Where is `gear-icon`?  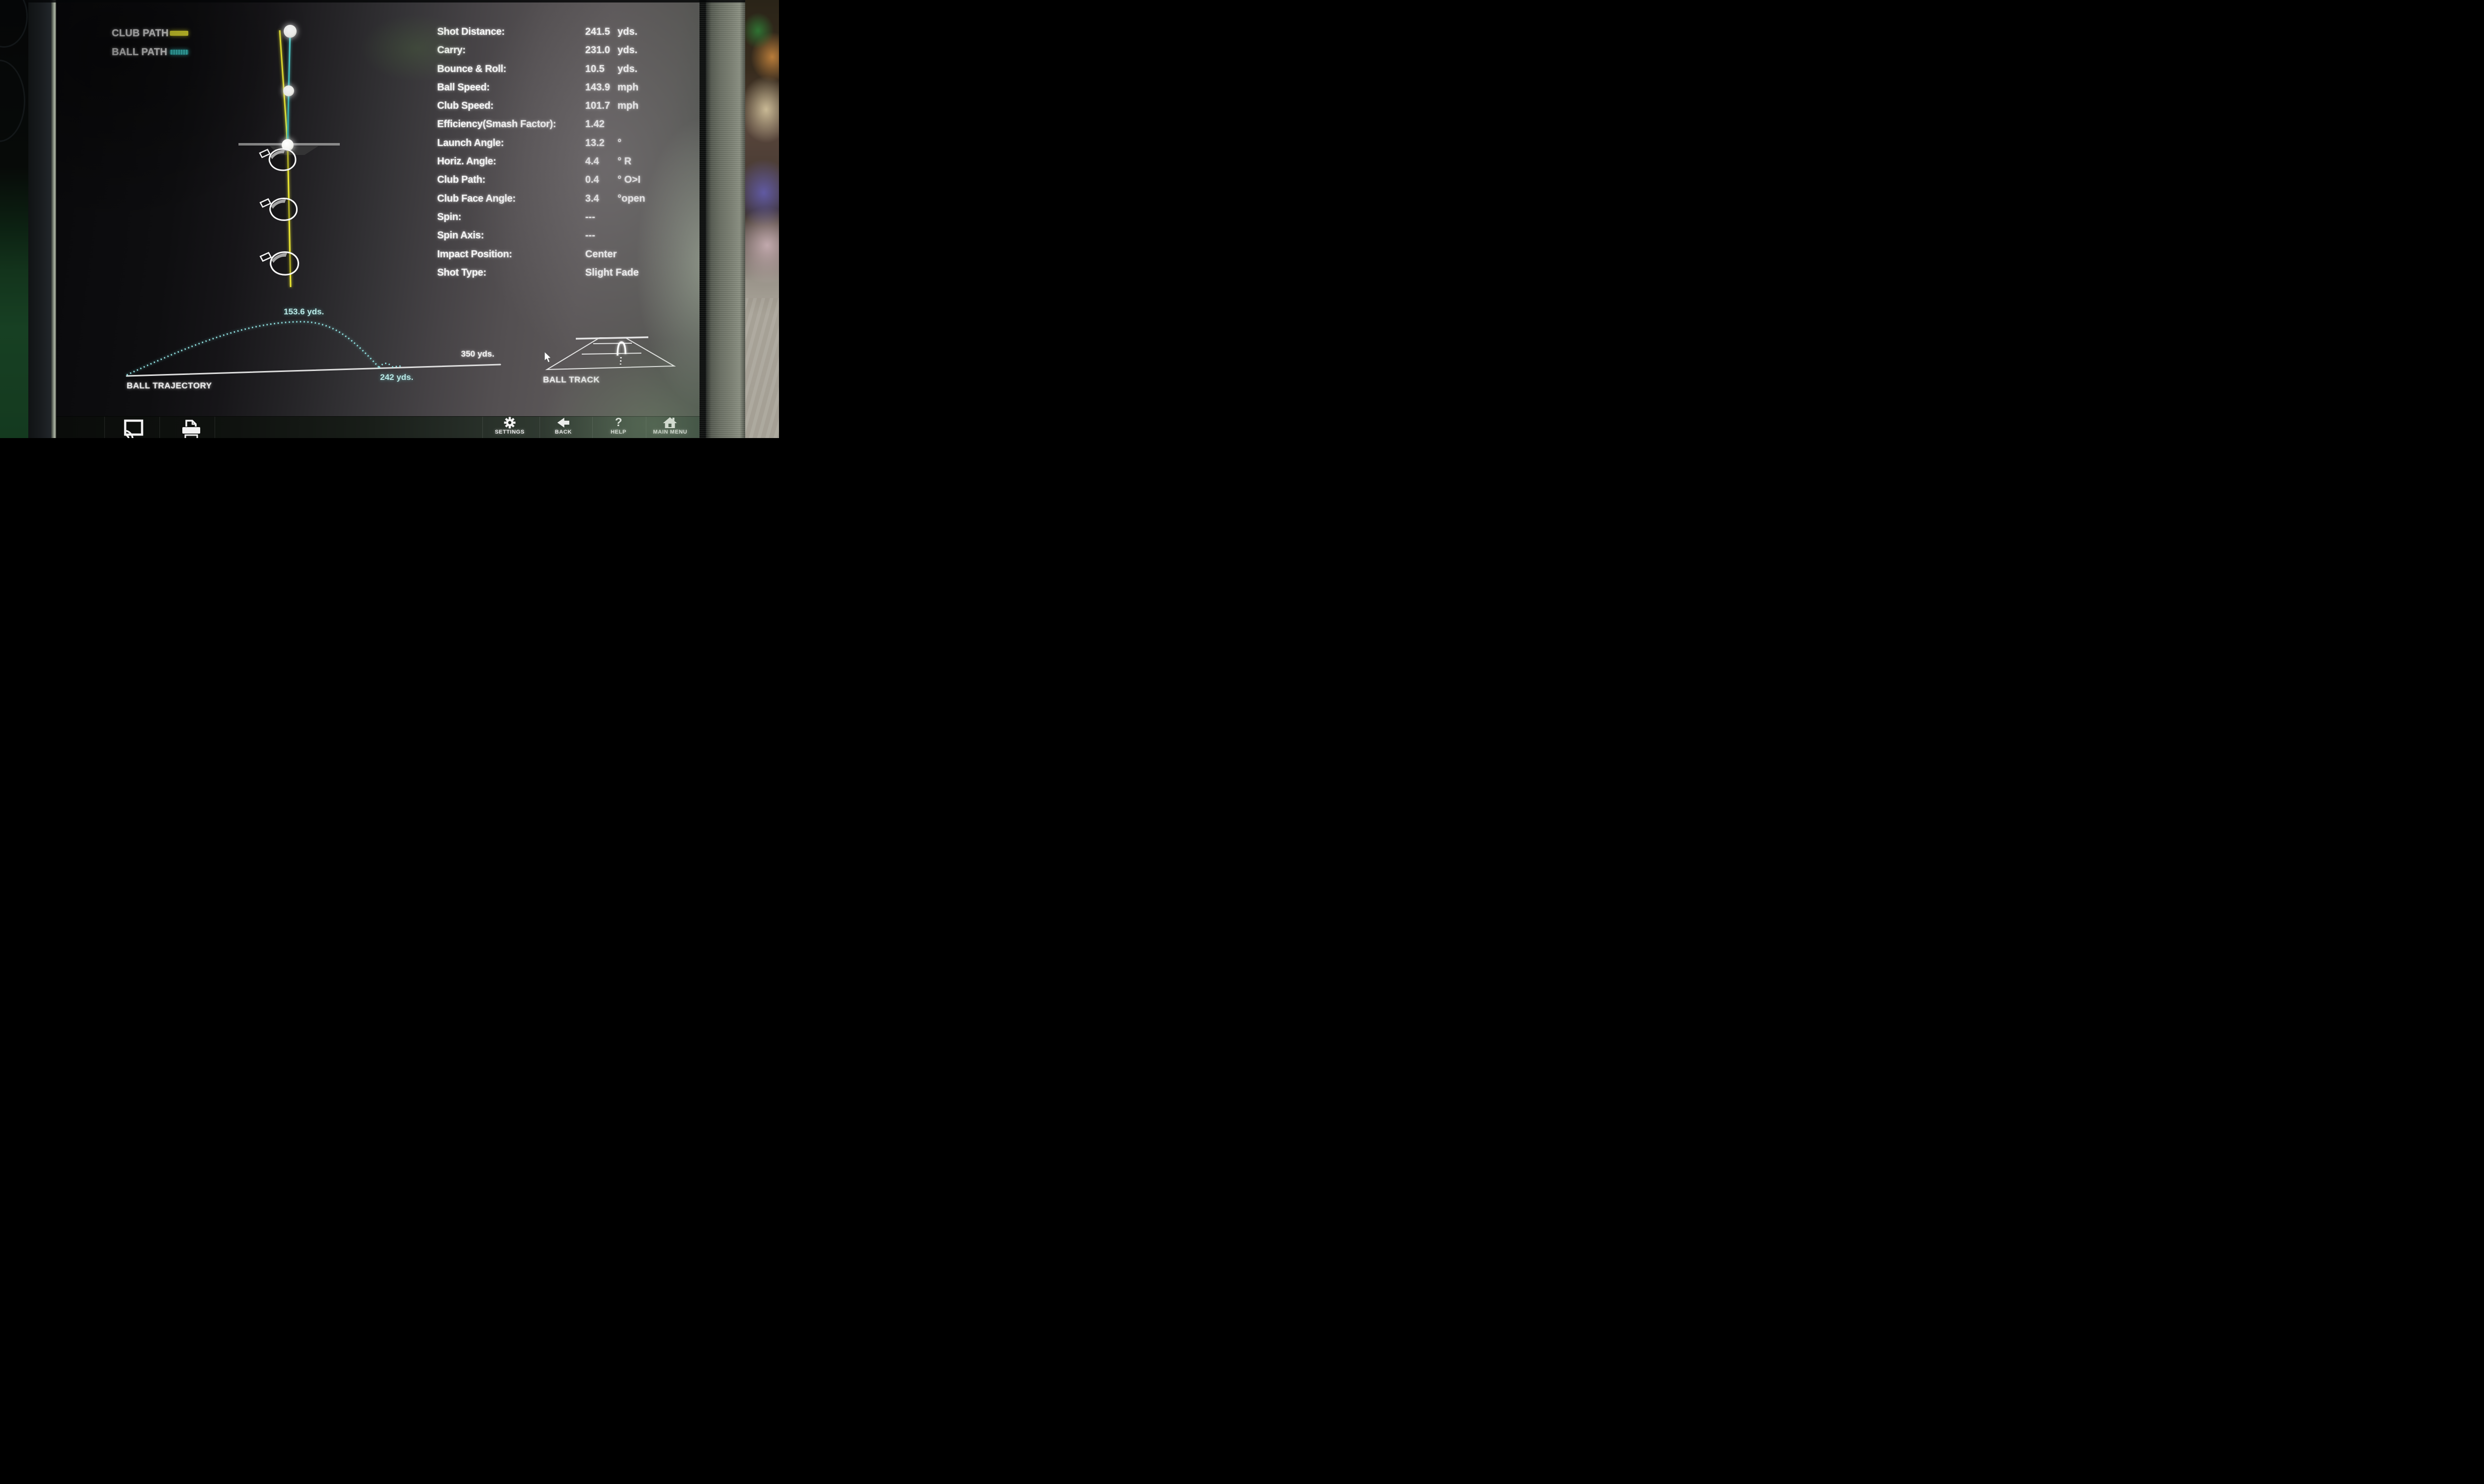
gear-icon is located at coordinates (510, 423).